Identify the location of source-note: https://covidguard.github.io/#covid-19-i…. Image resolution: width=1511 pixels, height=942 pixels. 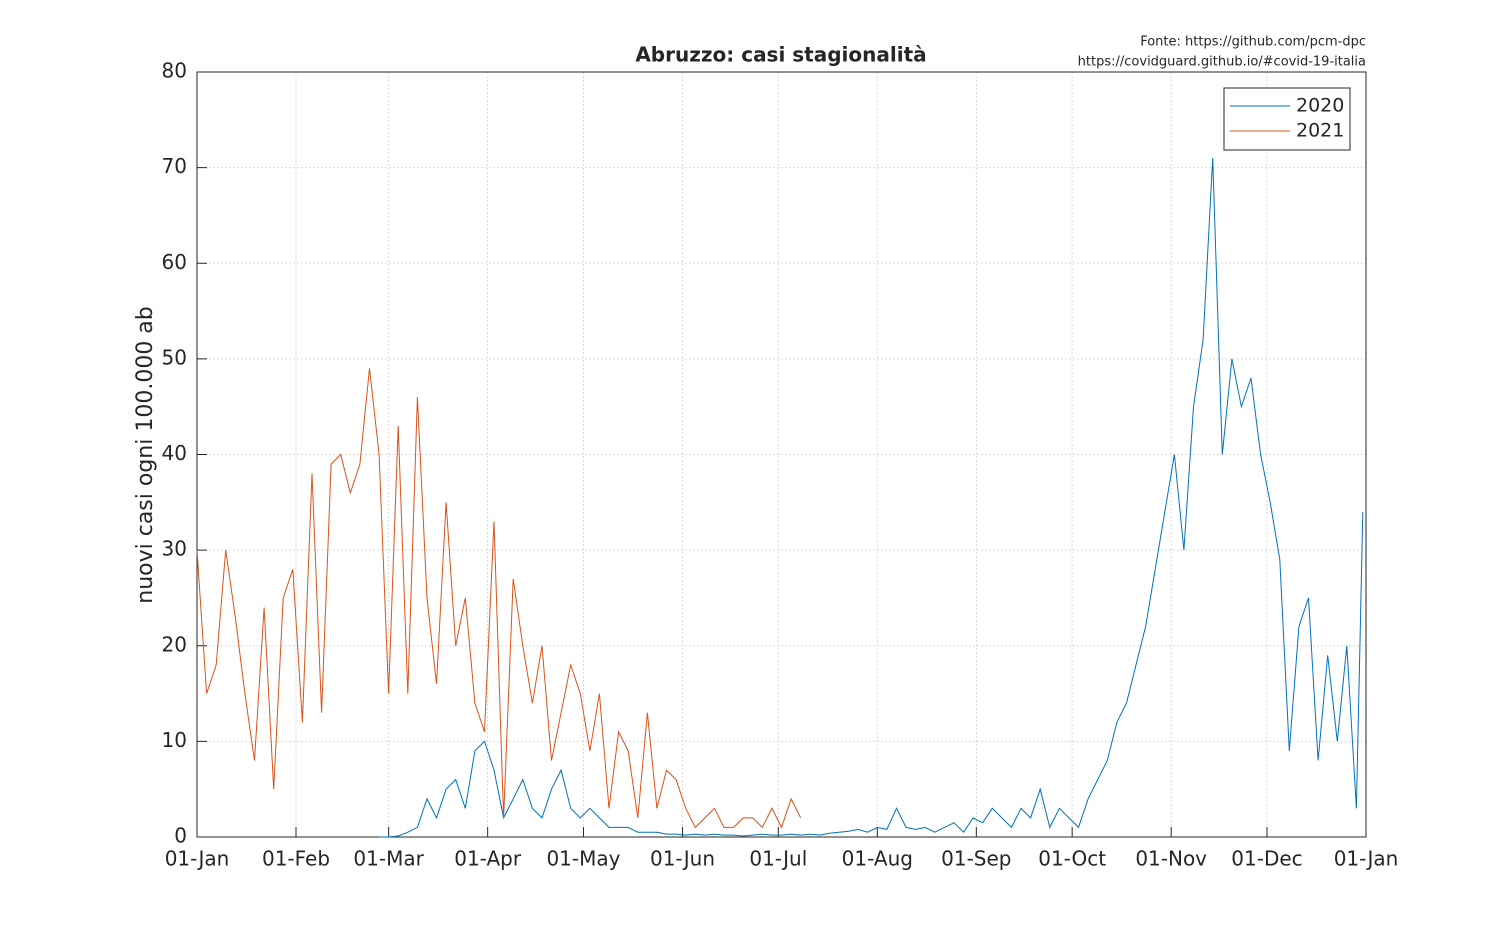
(1222, 62).